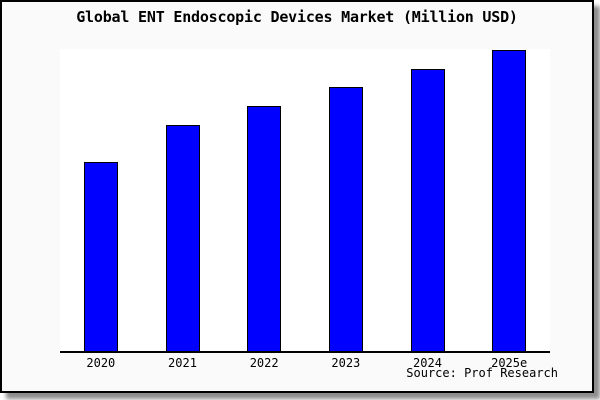  What do you see at coordinates (427, 363) in the screenshot?
I see `x-tick-label-2024: 2024` at bounding box center [427, 363].